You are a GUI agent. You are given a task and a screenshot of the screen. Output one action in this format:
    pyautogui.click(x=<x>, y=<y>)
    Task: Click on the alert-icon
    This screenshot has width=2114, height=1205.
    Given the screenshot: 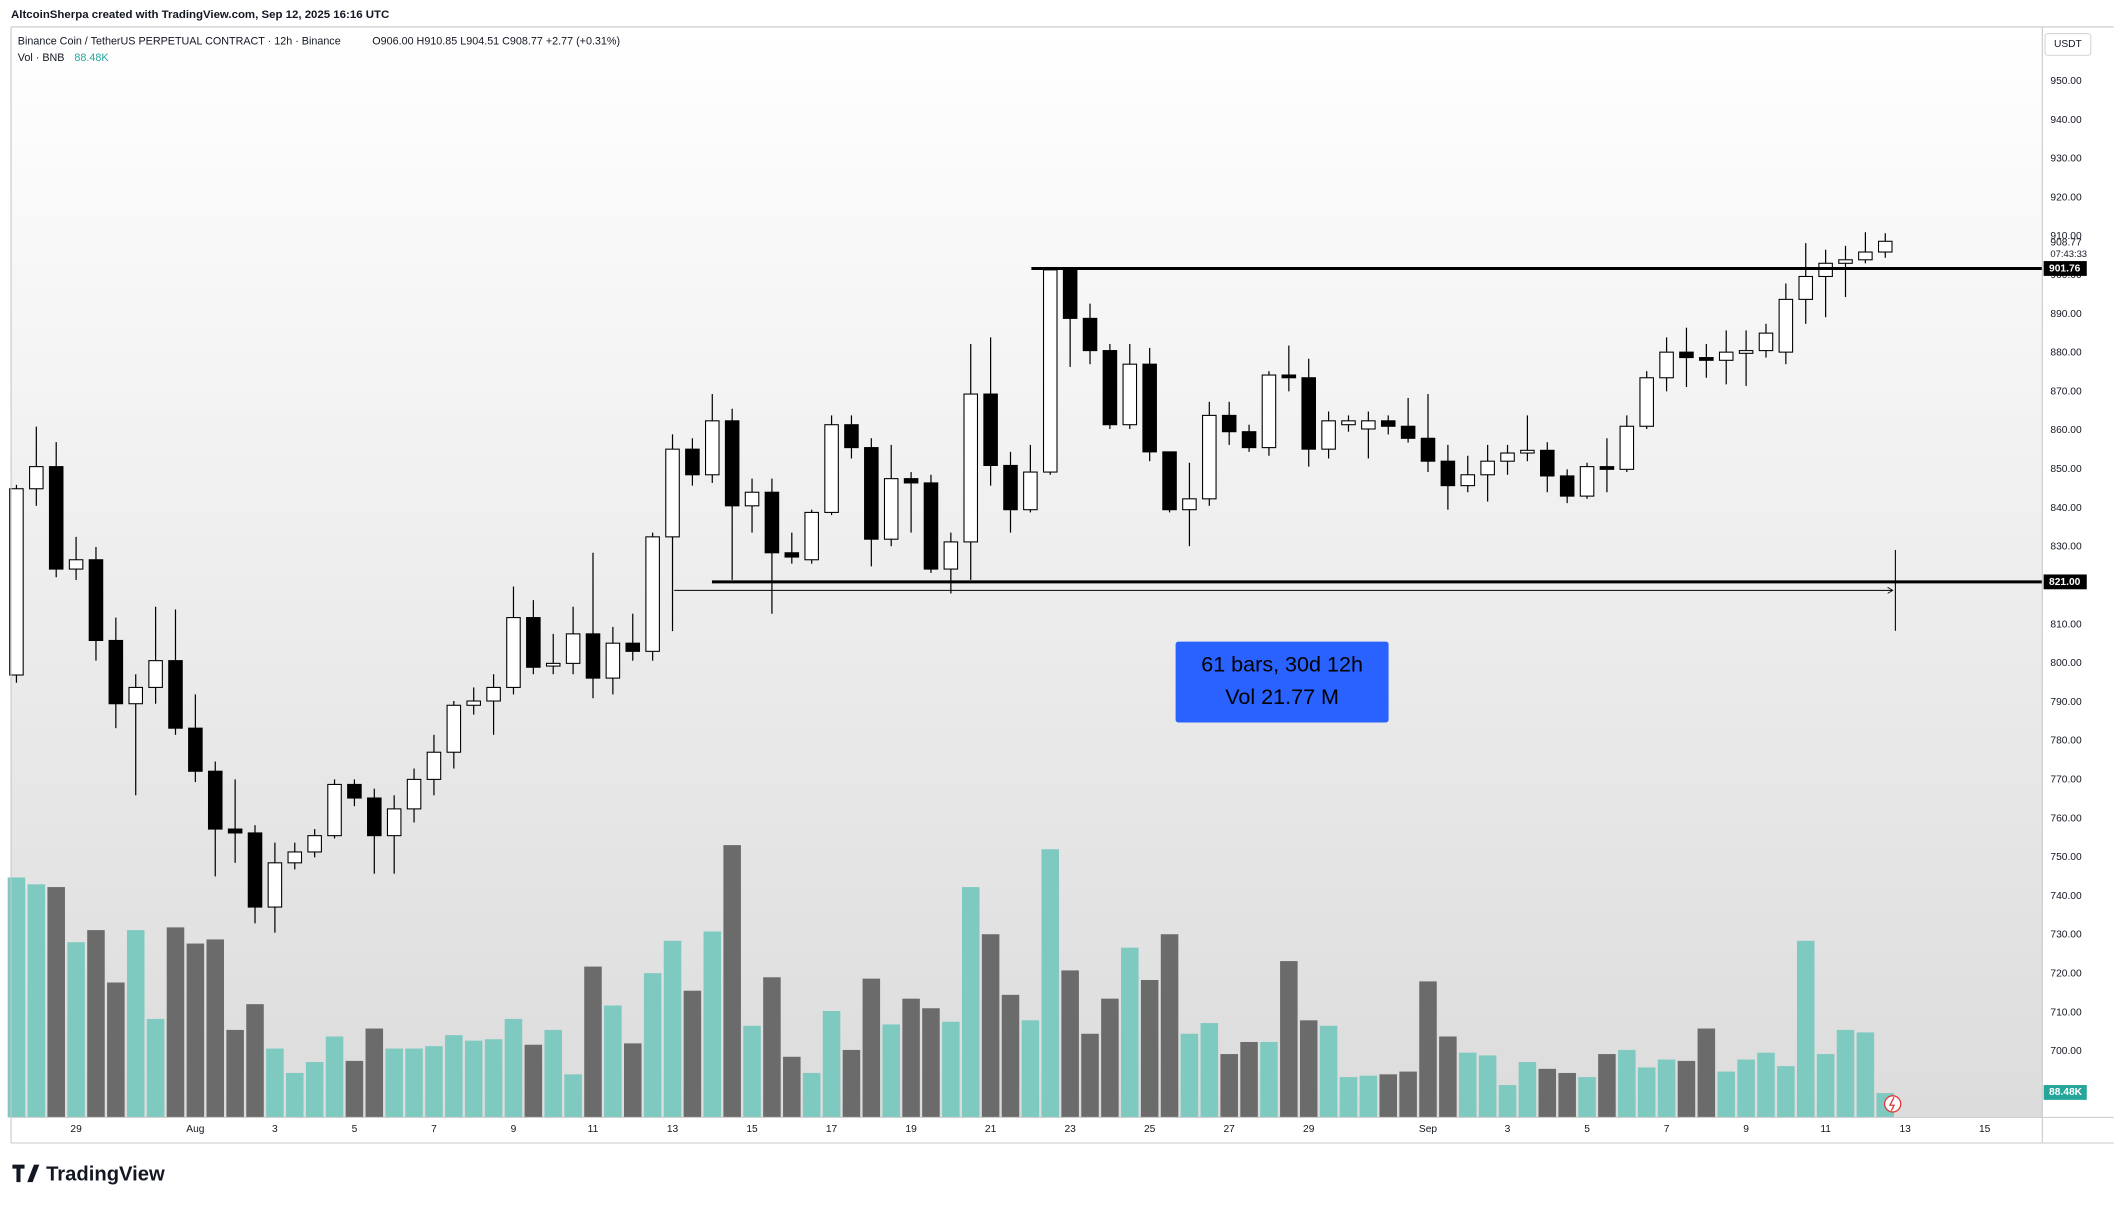 What is the action you would take?
    pyautogui.click(x=1892, y=1104)
    